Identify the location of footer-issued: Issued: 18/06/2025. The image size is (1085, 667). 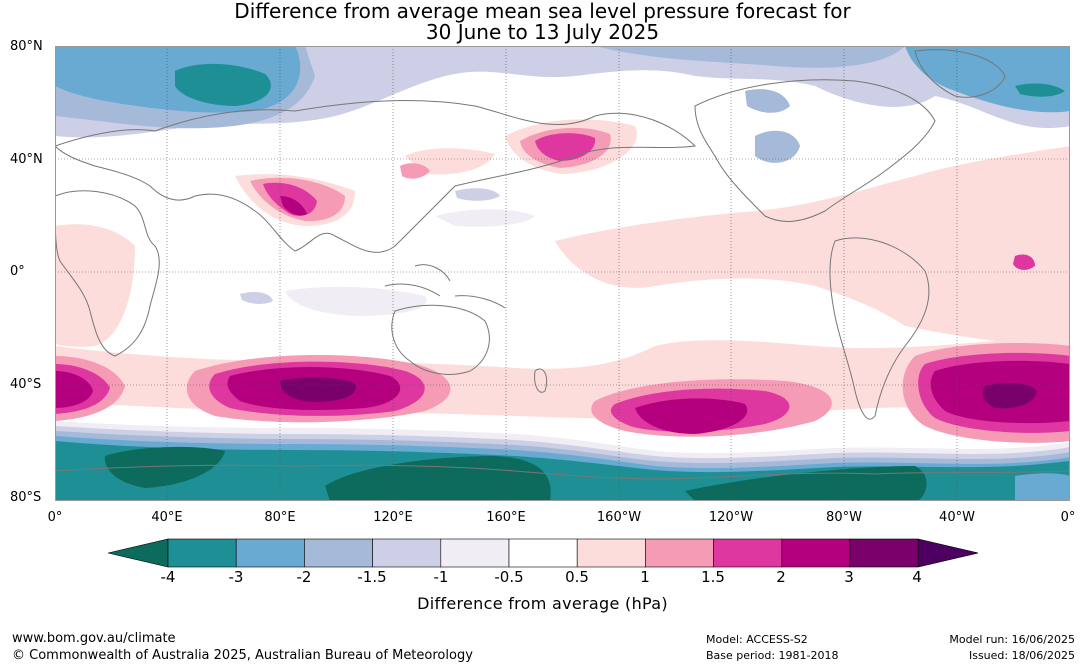
(1021, 655).